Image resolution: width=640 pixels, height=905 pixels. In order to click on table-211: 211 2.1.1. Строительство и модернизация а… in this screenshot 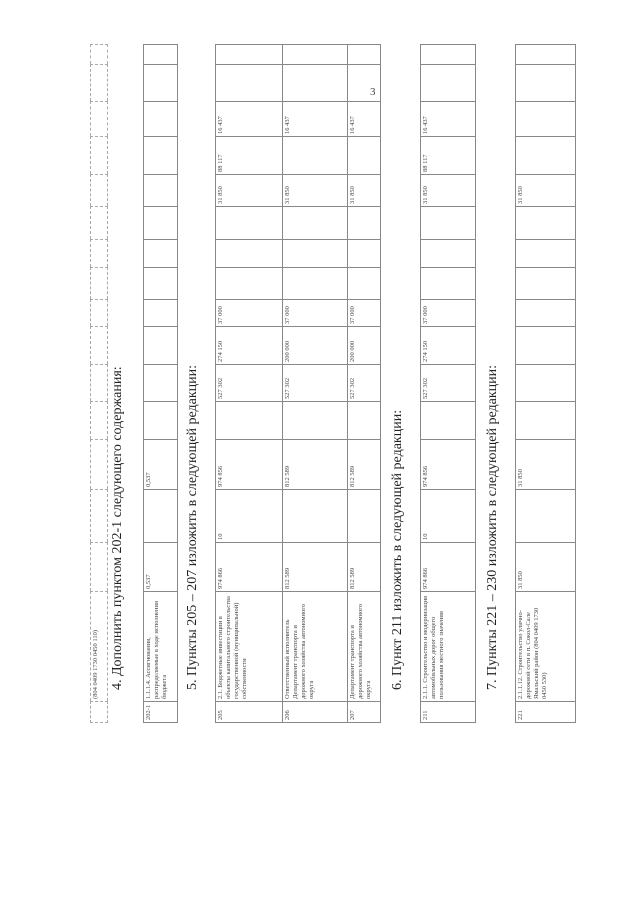, I will do `click(448, 383)`.